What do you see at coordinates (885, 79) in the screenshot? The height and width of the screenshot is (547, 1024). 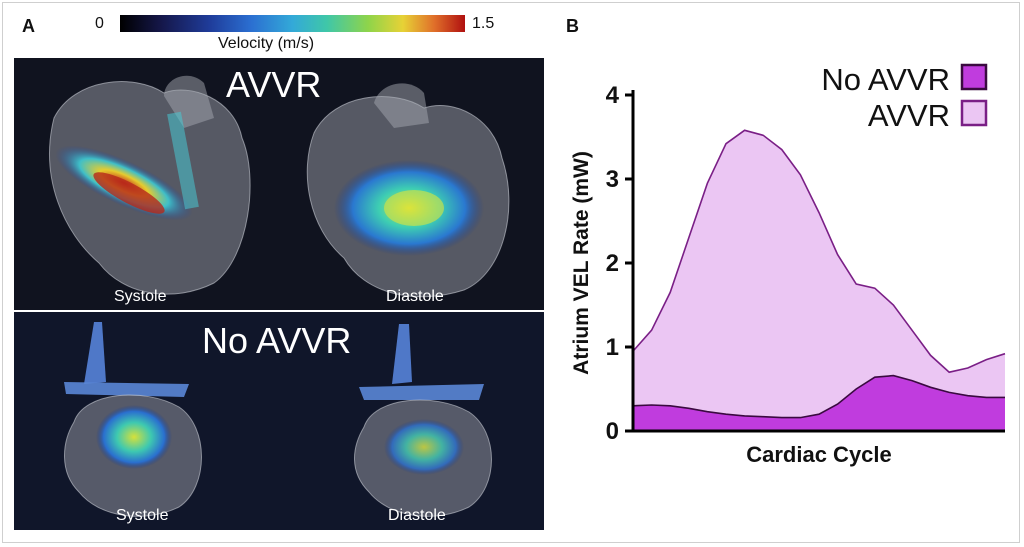 I see `legend-label-no-avvr: No AVVR` at bounding box center [885, 79].